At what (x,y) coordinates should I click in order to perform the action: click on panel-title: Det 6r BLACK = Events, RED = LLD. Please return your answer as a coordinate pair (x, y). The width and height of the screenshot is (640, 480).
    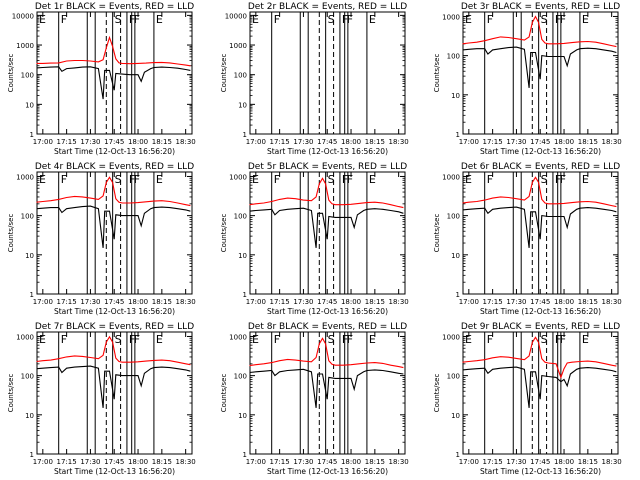
    Looking at the image, I should click on (540, 167).